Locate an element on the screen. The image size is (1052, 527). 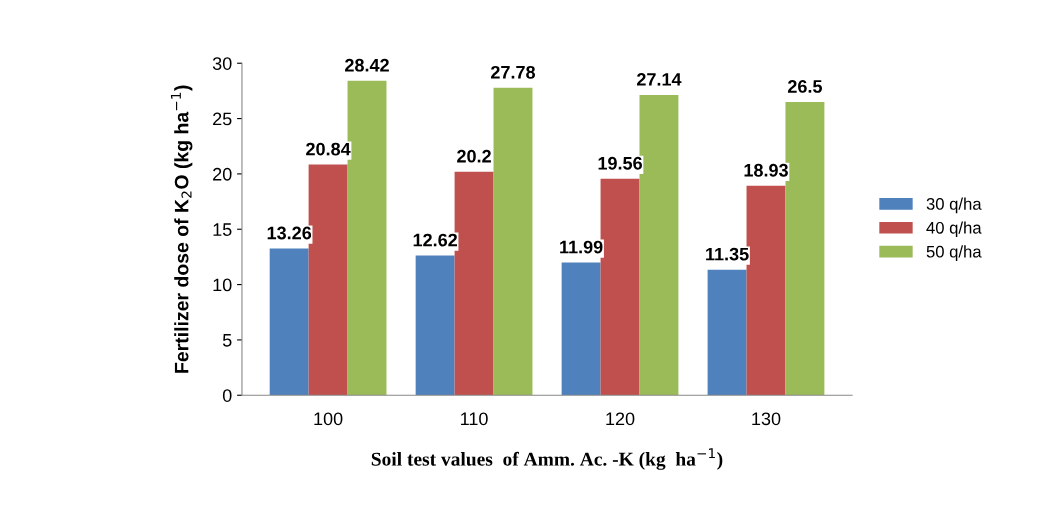
x-tick-label: 120 is located at coordinates (620, 419).